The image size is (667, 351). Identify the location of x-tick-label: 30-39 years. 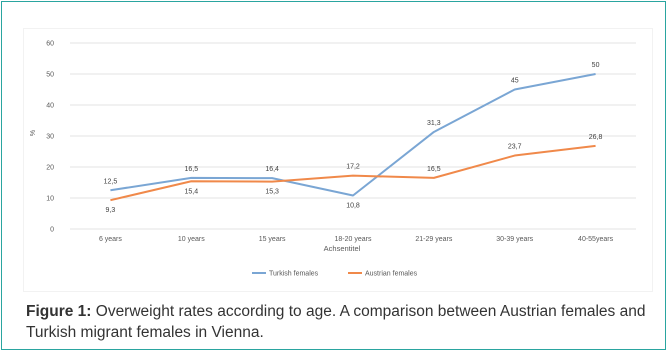
(514, 239).